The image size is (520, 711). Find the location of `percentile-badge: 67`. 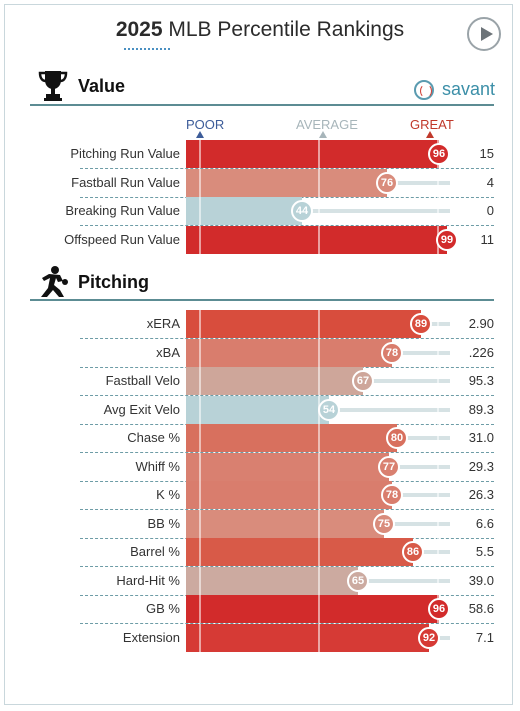

percentile-badge: 67 is located at coordinates (363, 381).